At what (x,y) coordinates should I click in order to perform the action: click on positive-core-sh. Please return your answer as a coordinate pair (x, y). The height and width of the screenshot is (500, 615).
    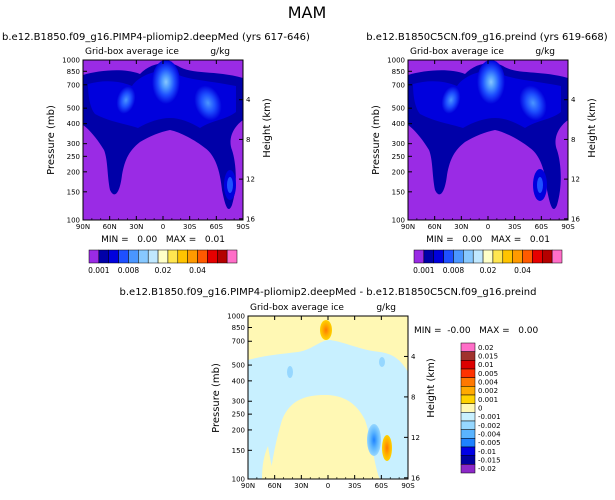
    Looking at the image, I should click on (387, 448).